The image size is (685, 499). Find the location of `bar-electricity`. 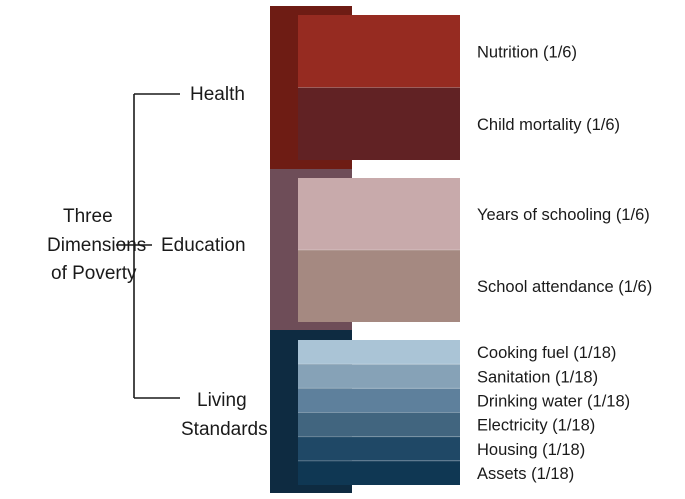

bar-electricity is located at coordinates (379, 424).